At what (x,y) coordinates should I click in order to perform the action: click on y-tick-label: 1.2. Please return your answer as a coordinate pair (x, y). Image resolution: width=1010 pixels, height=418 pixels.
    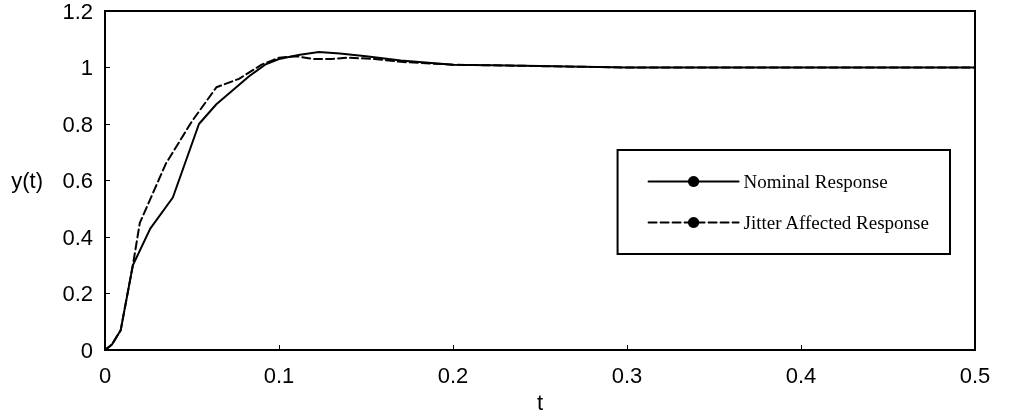
    Looking at the image, I should click on (77, 12).